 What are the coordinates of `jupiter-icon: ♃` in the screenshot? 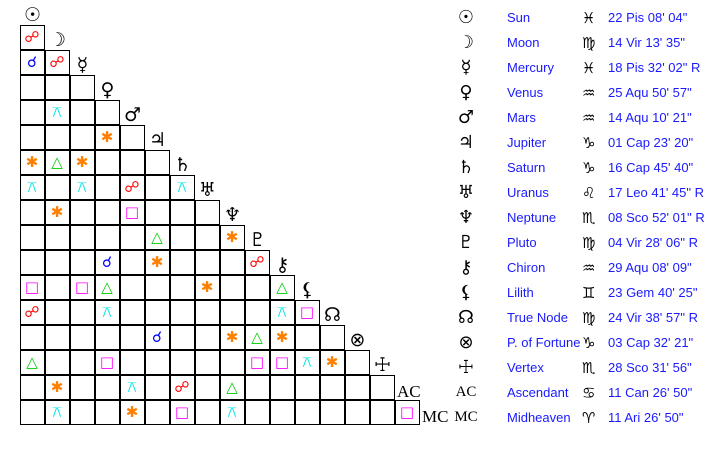 It's located at (466, 142).